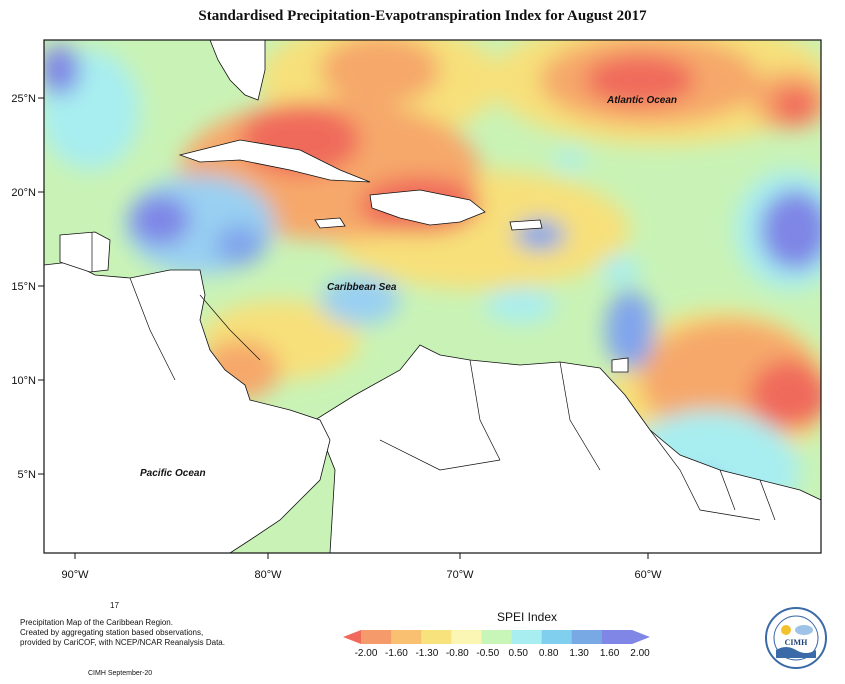 This screenshot has width=845, height=684. What do you see at coordinates (518, 653) in the screenshot?
I see `legend-tick-label: 0.50` at bounding box center [518, 653].